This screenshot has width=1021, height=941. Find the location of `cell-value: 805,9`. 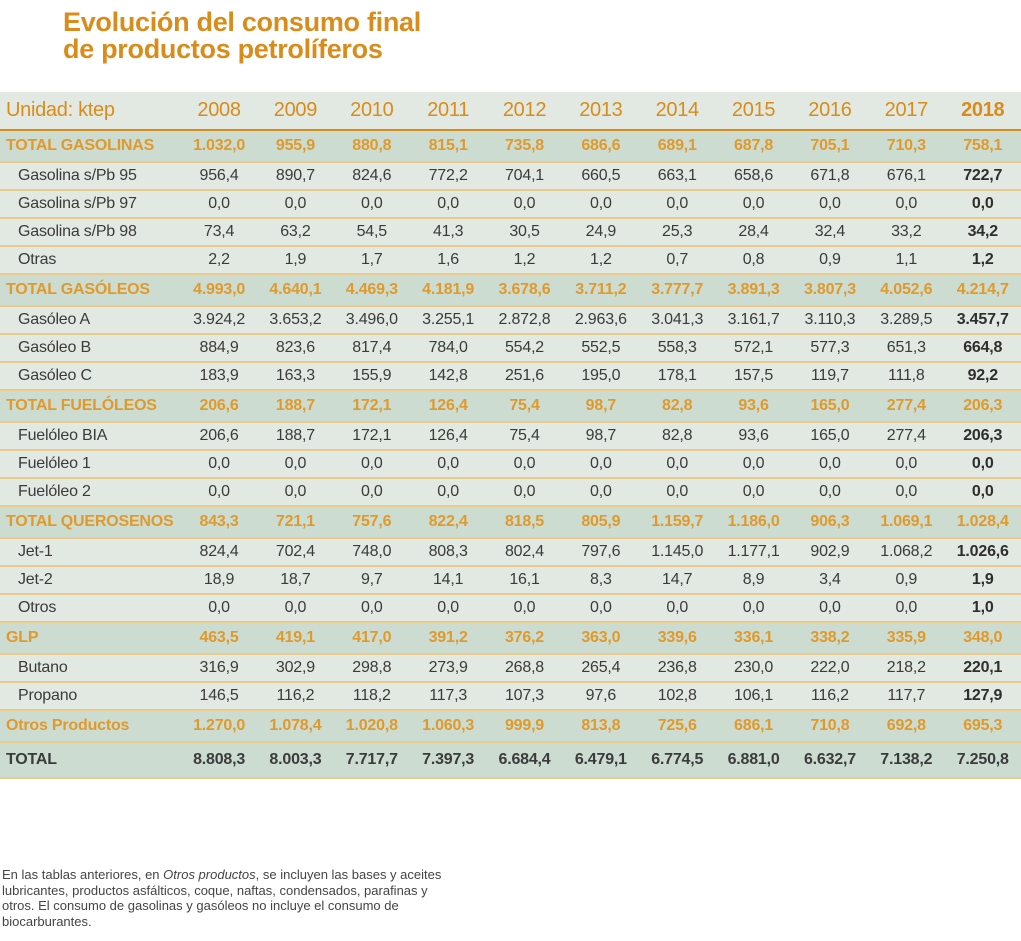

cell-value: 805,9 is located at coordinates (601, 522).